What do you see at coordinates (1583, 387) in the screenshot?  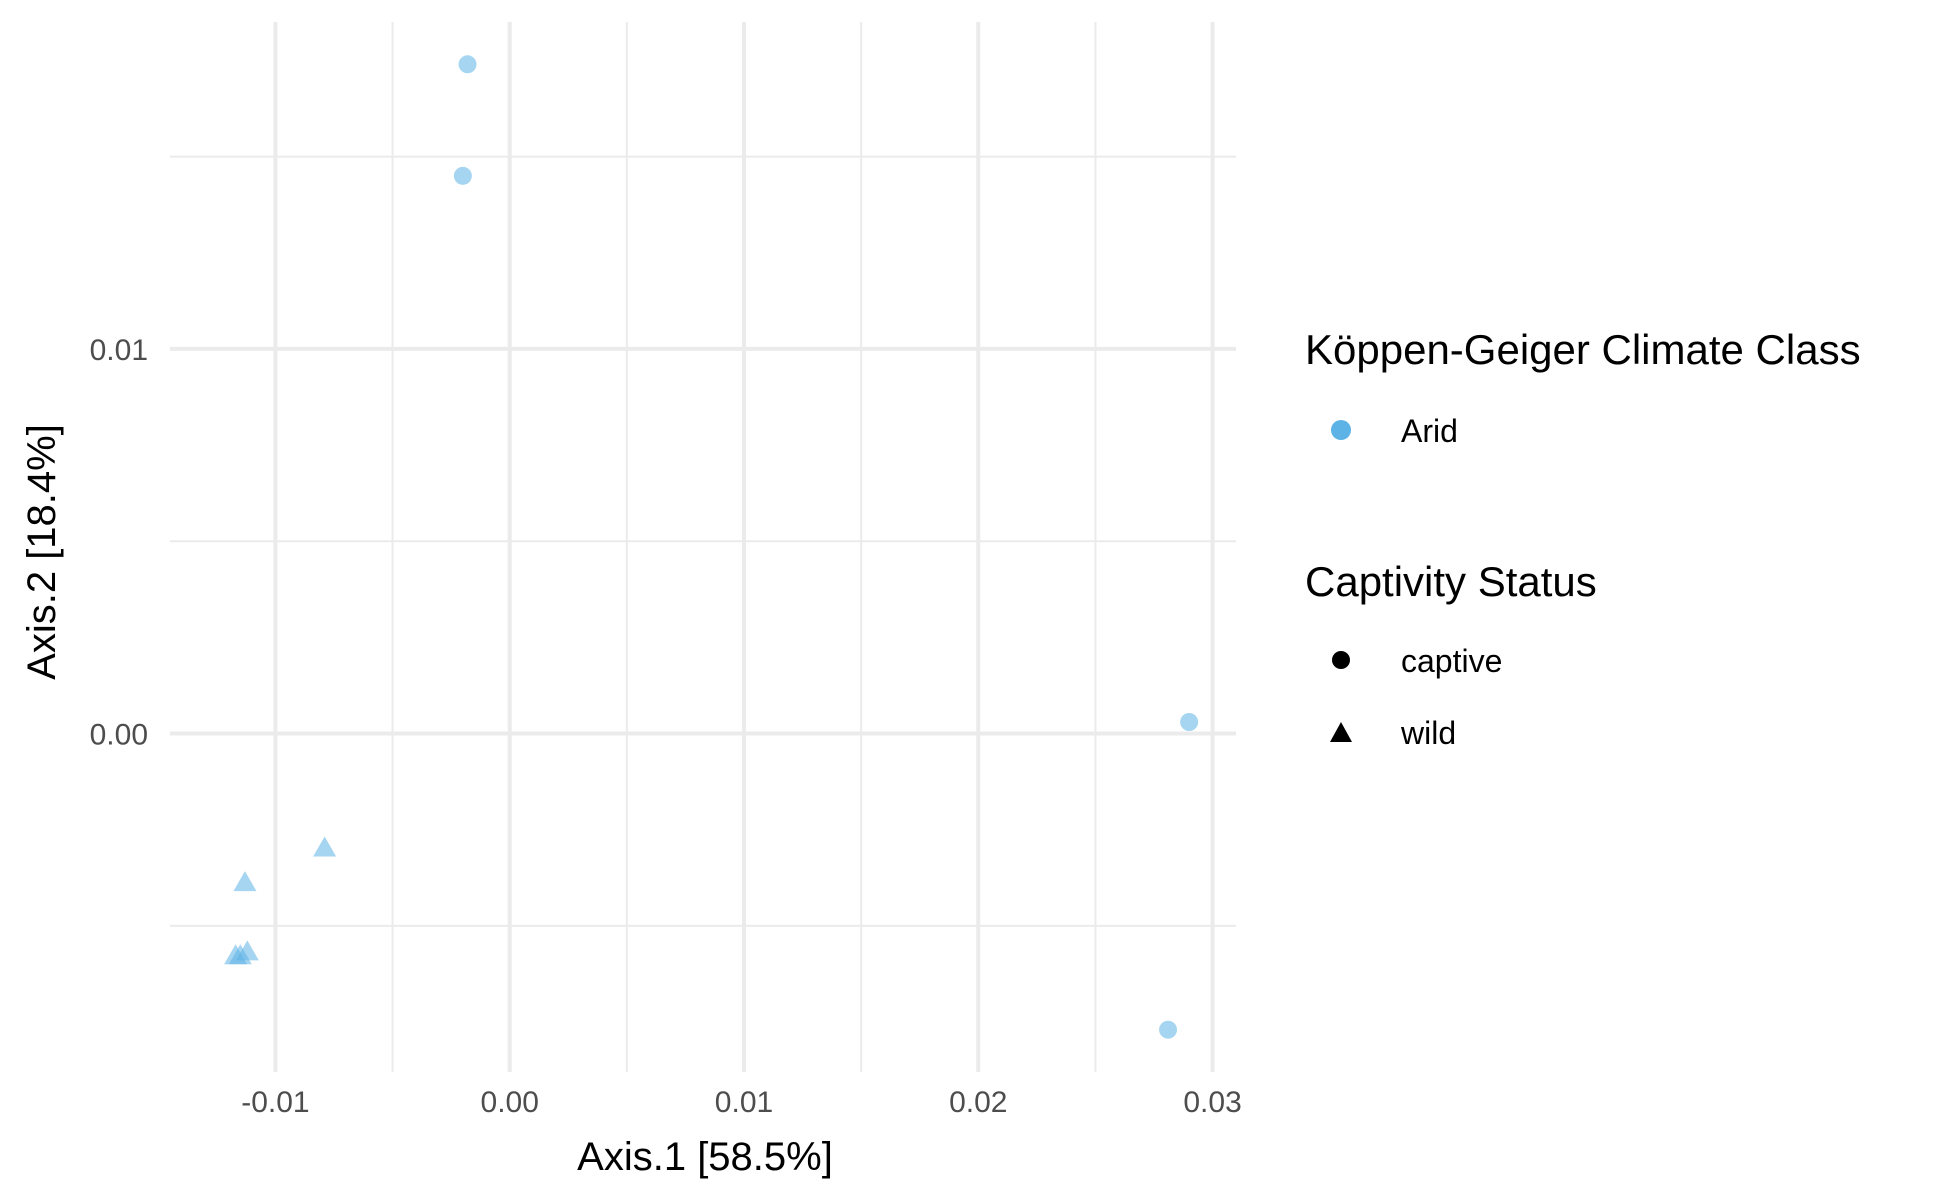 I see `color-legend: Köppen-Geiger Climate Class Arid` at bounding box center [1583, 387].